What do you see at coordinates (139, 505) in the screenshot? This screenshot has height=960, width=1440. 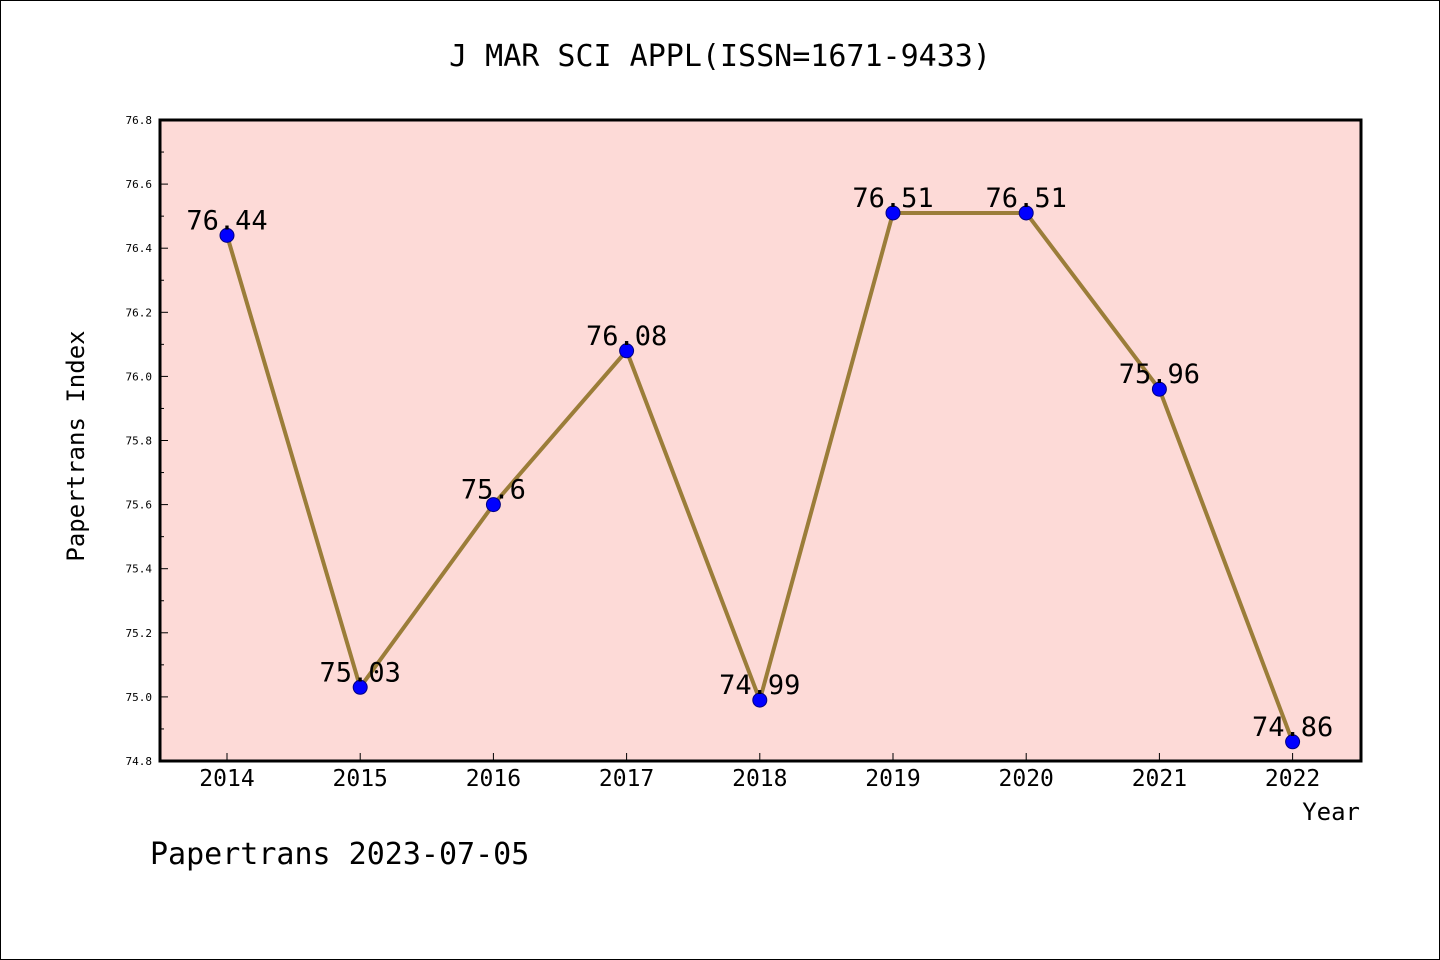 I see `y-tick-label: 75.6` at bounding box center [139, 505].